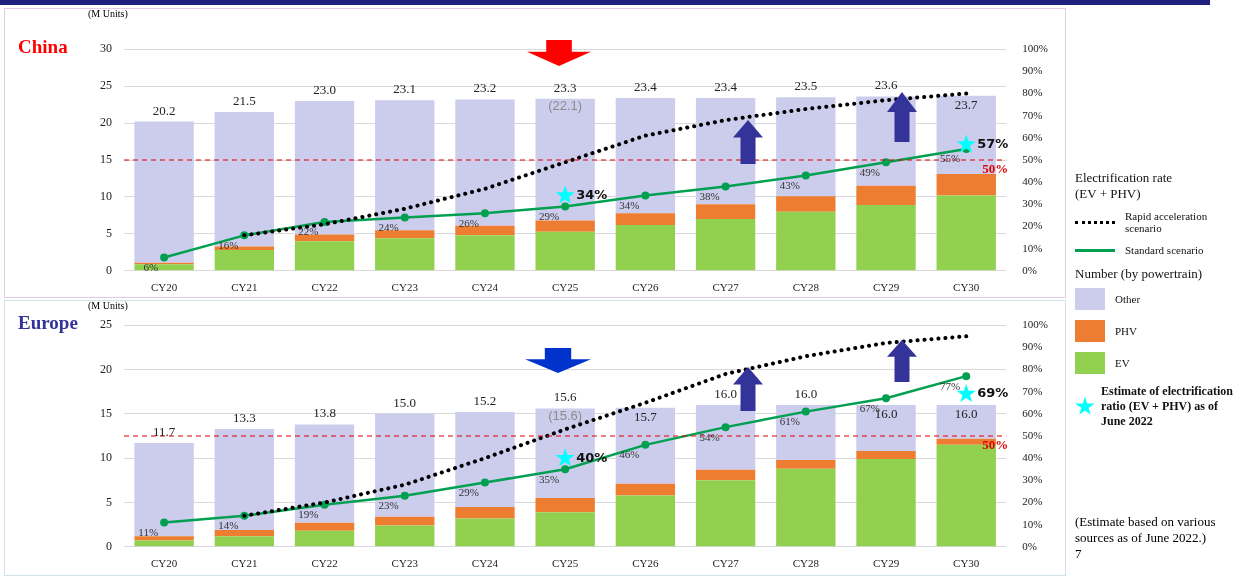 The image size is (1239, 576). What do you see at coordinates (1032, 92) in the screenshot?
I see `y2-tick-label: 80%` at bounding box center [1032, 92].